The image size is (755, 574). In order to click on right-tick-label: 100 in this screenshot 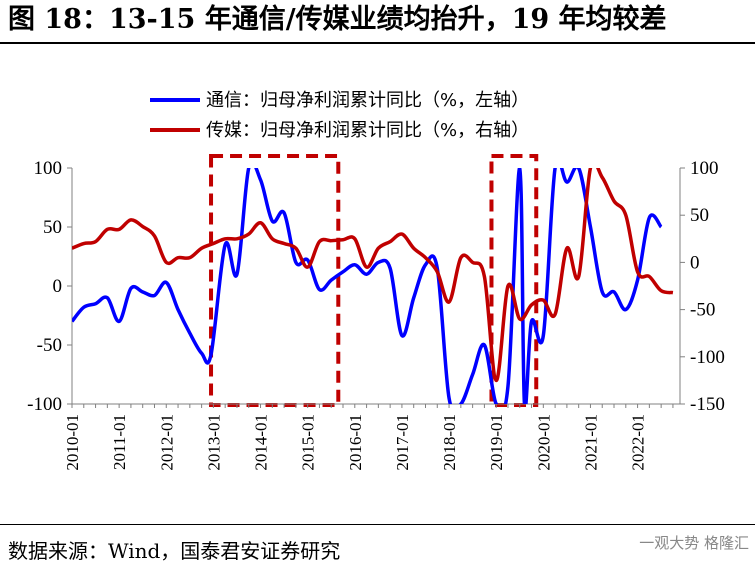, I will do `click(704, 168)`.